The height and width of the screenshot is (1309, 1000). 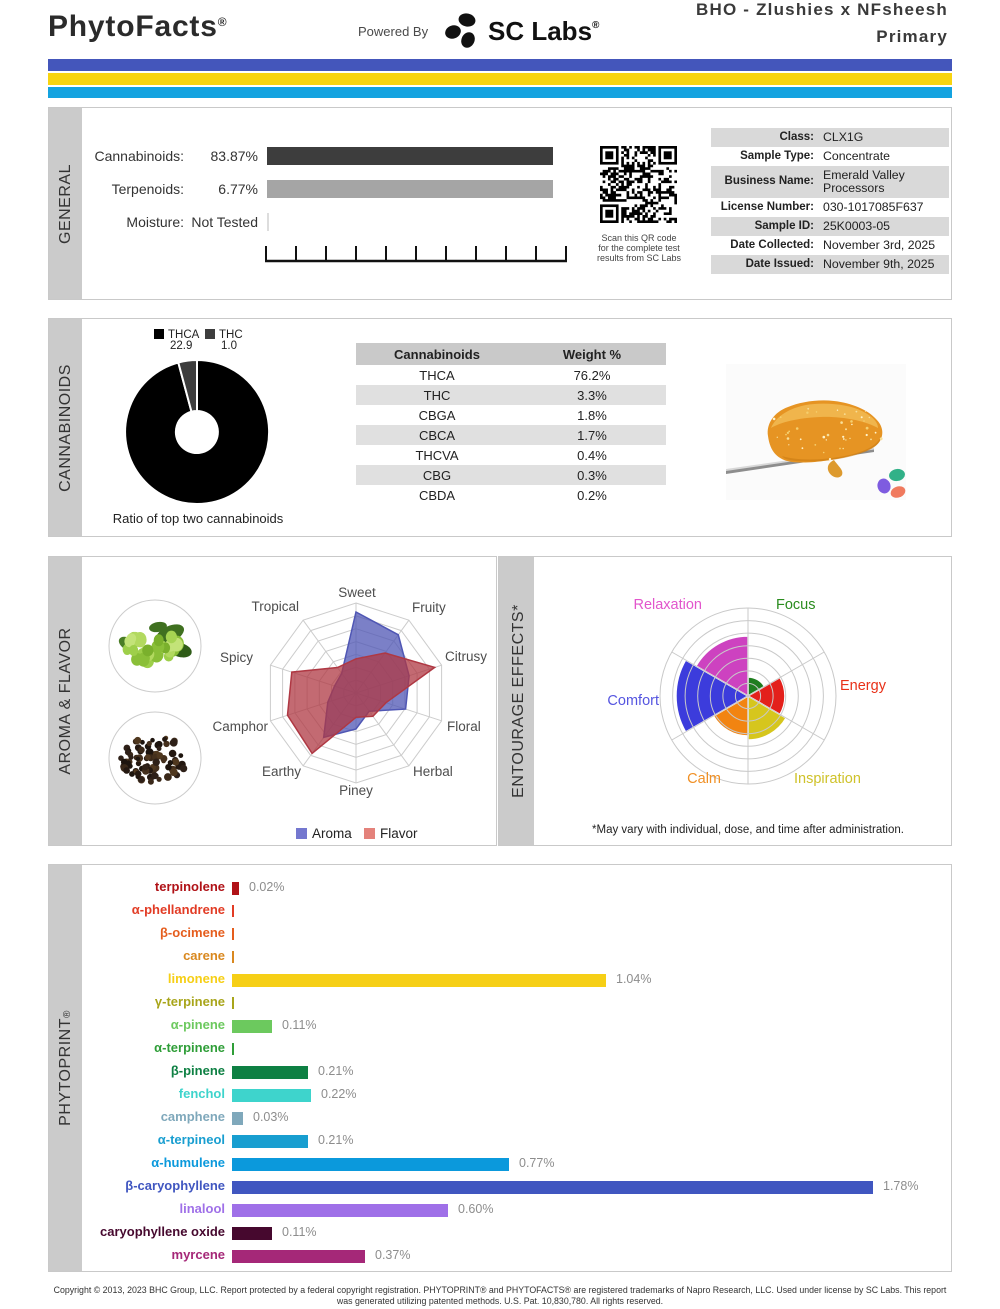 What do you see at coordinates (181, 346) in the screenshot?
I see `svg-text: 22.9` at bounding box center [181, 346].